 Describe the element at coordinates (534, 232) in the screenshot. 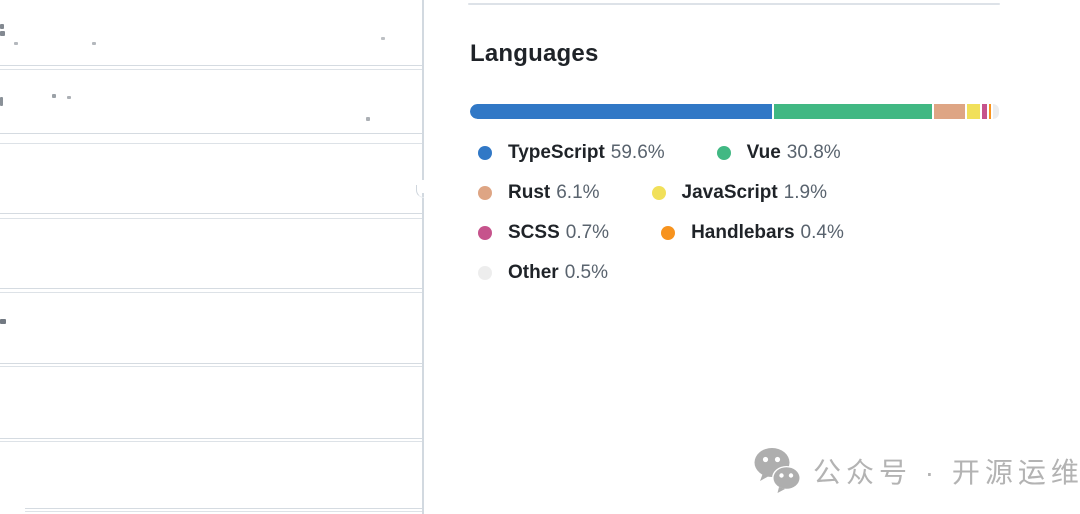

I see `language-name: SCSS` at that location.